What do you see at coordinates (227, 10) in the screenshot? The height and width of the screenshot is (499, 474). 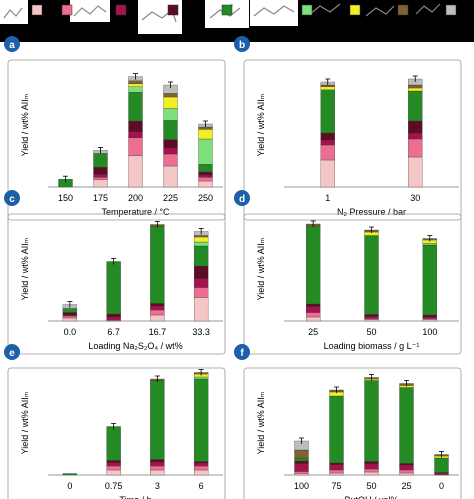 I see `legend-swatch-s5` at bounding box center [227, 10].